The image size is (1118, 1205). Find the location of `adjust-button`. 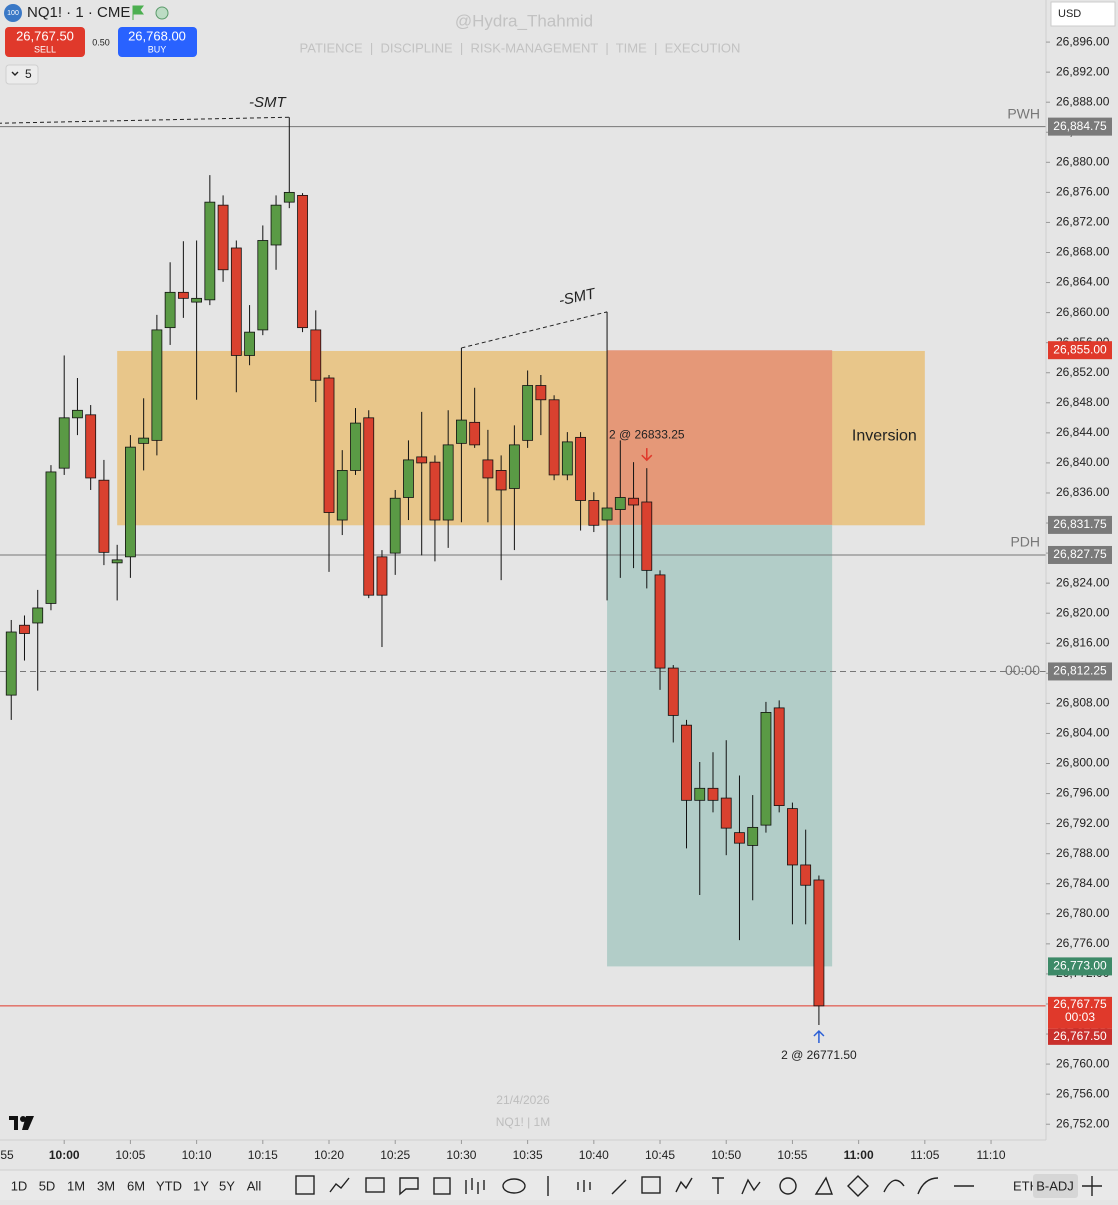

adjust-button is located at coordinates (1055, 1186).